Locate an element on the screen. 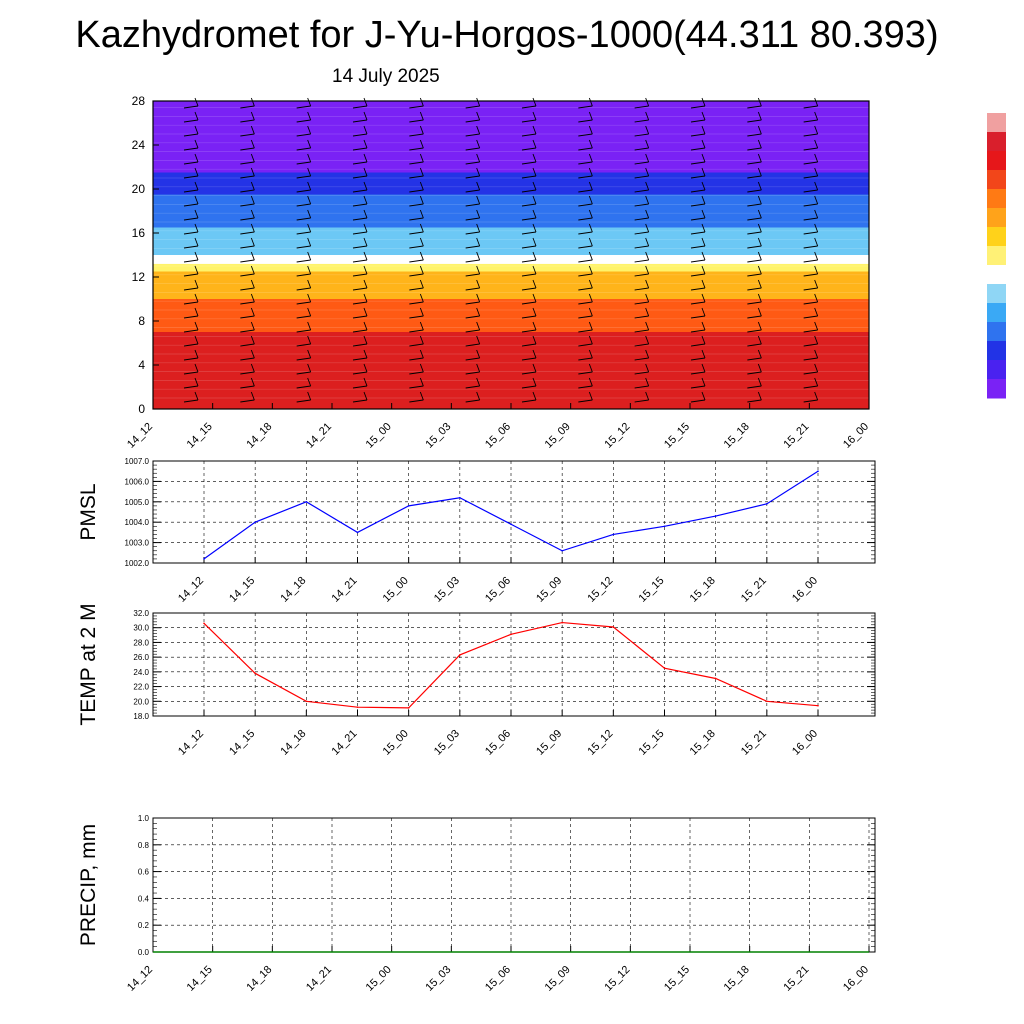  colorbar-swatch is located at coordinates (996, 313).